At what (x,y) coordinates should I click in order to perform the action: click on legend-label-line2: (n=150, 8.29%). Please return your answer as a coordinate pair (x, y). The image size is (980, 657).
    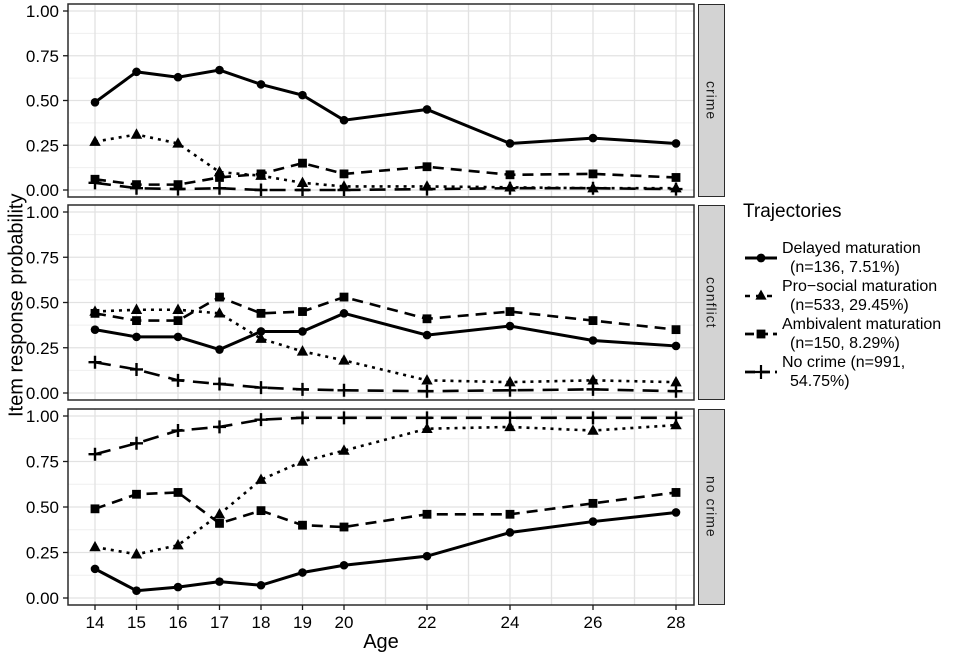
    Looking at the image, I should click on (845, 343).